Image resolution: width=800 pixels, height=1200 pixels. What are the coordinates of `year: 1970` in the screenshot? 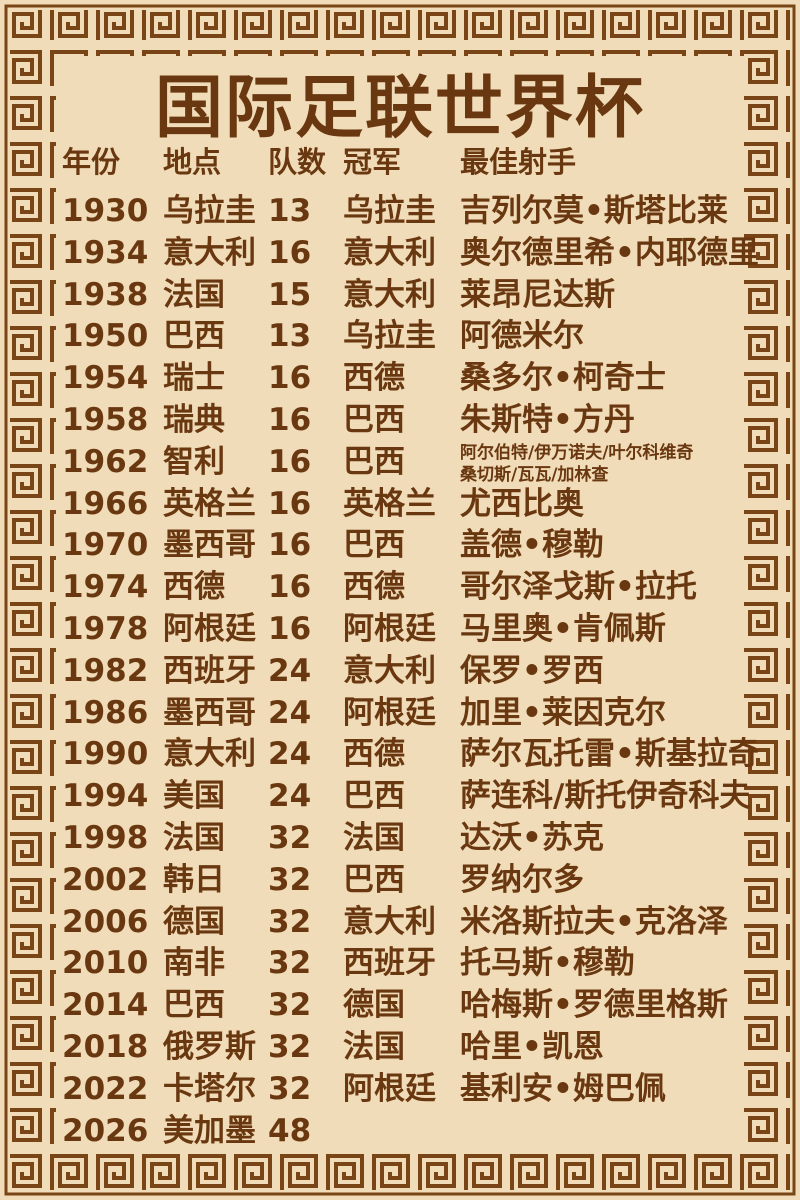 It's located at (105, 545).